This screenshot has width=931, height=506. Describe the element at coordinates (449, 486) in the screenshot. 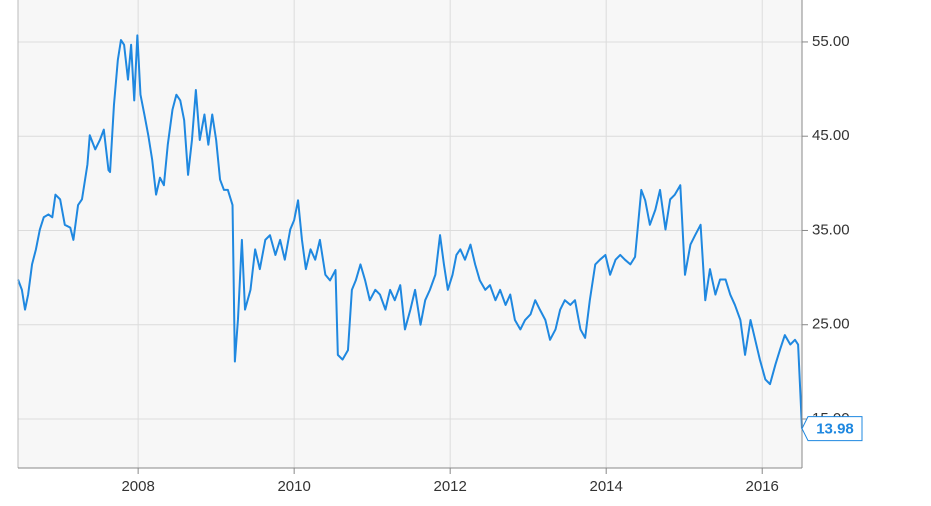

I see `x-tick-label: 2012` at that location.